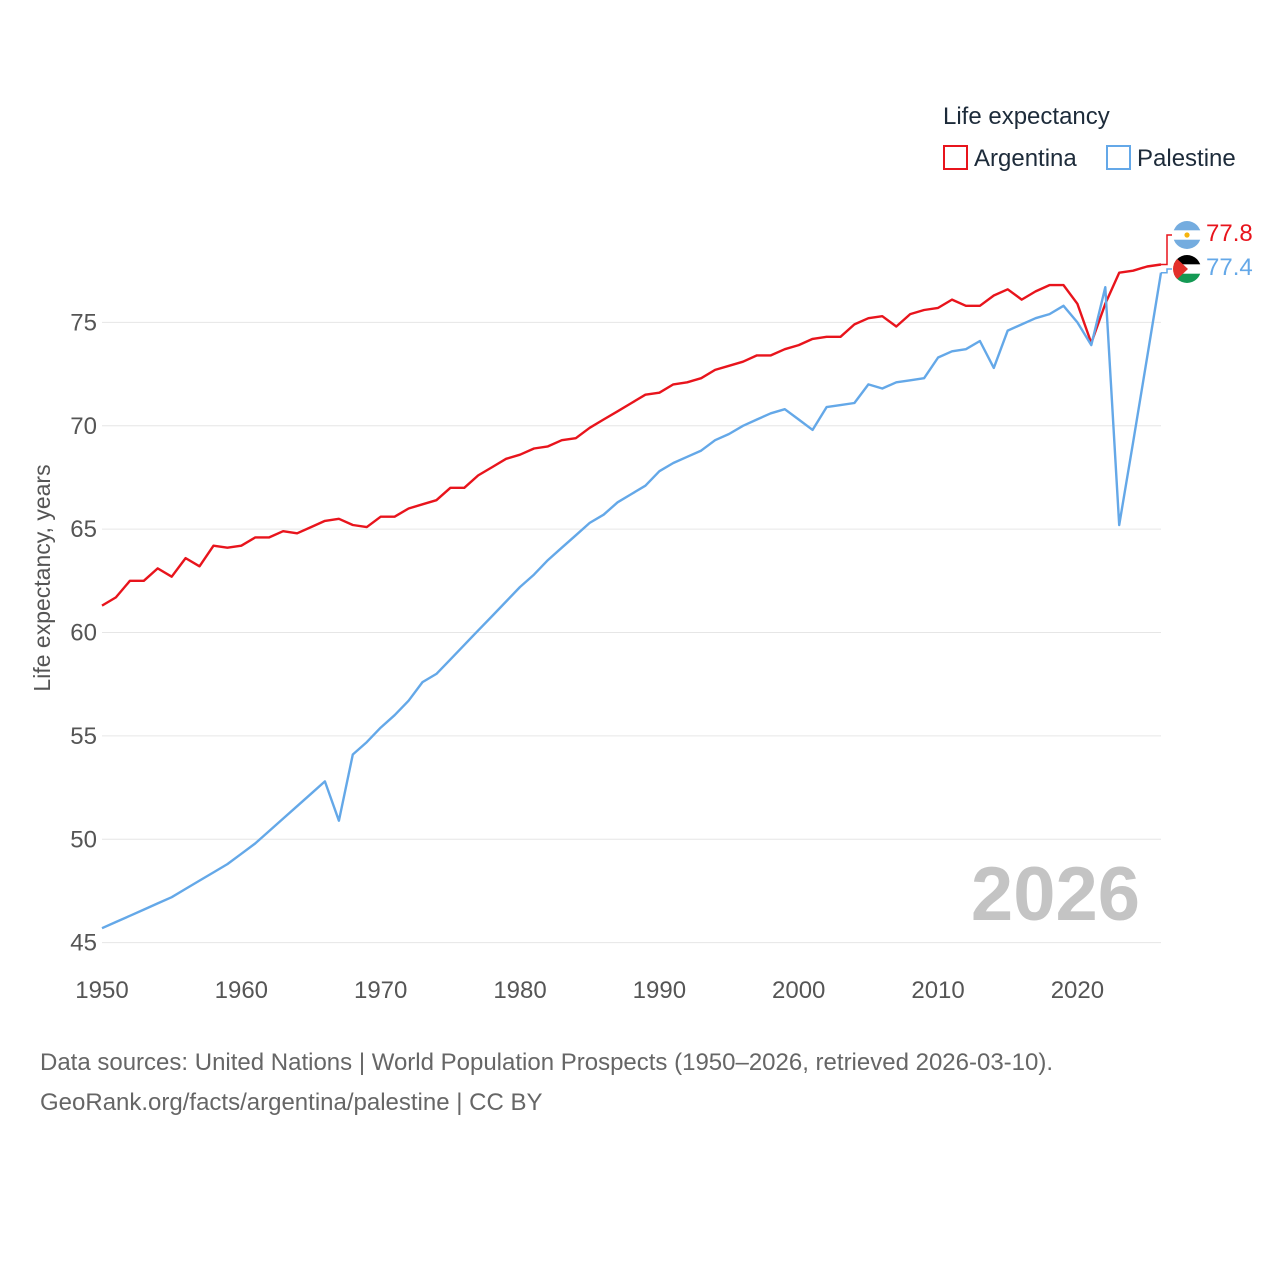  Describe the element at coordinates (589, 990) in the screenshot. I see `x-axis-ticks: 1950 1960 1970 1980 1990 2000 2010 2020` at that location.